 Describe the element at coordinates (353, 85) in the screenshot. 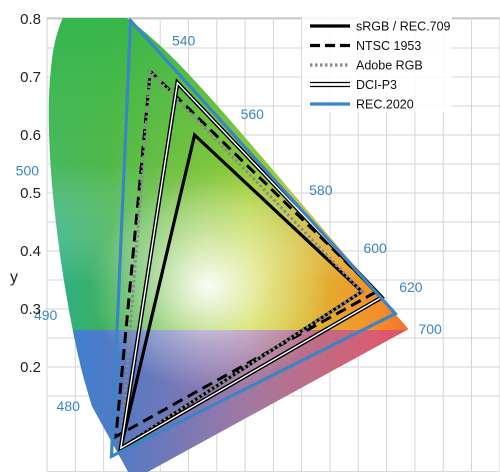

I see `legend-item: DCI-P3` at that location.